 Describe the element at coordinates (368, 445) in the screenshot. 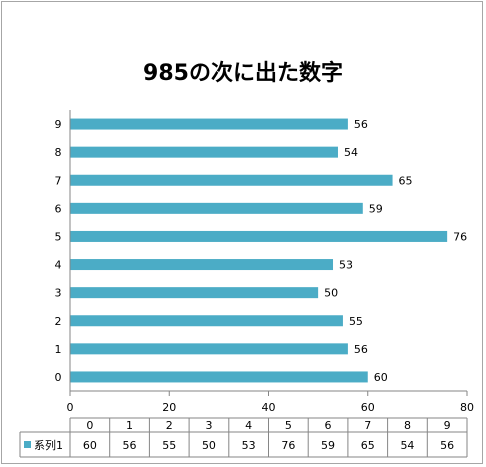

I see `table-value-7: 65` at that location.